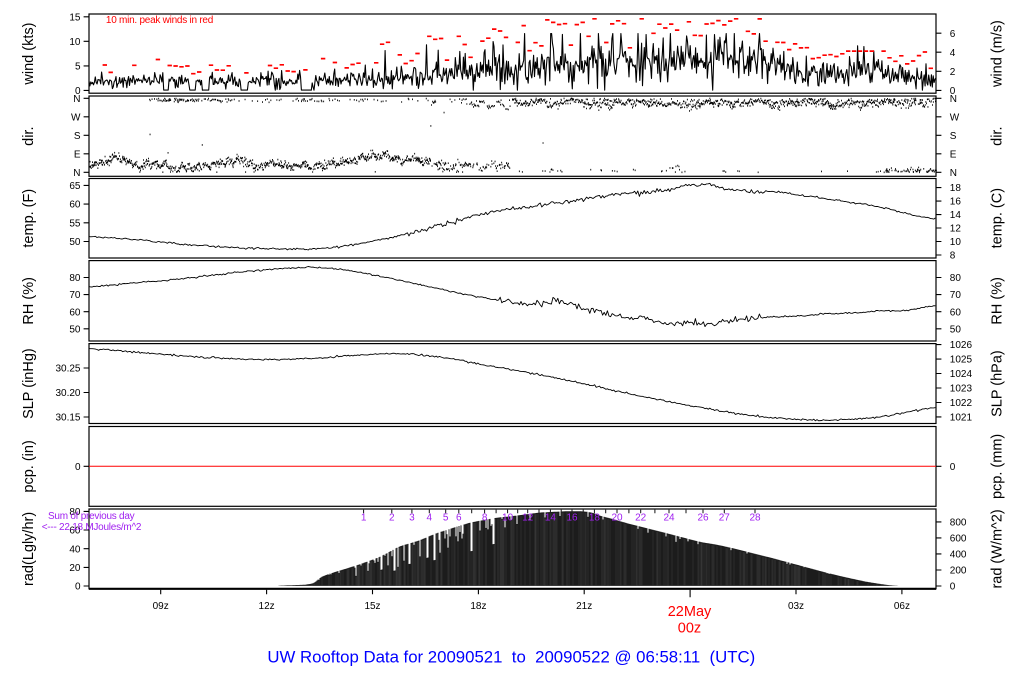  What do you see at coordinates (755, 517) in the screenshot?
I see `svg-text: 28` at bounding box center [755, 517].